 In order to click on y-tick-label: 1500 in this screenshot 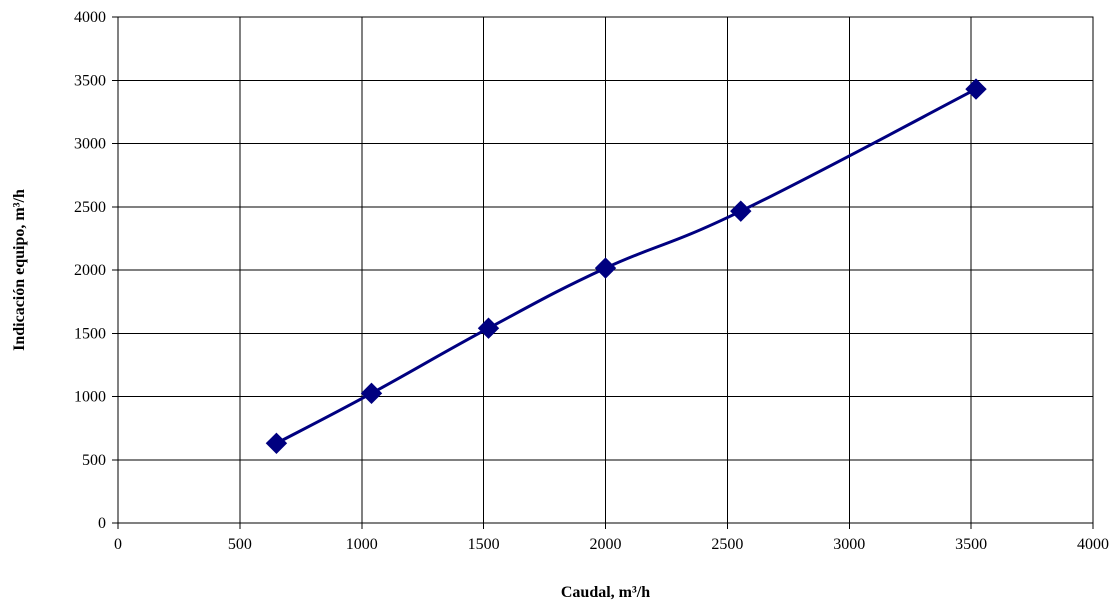, I will do `click(90, 333)`.